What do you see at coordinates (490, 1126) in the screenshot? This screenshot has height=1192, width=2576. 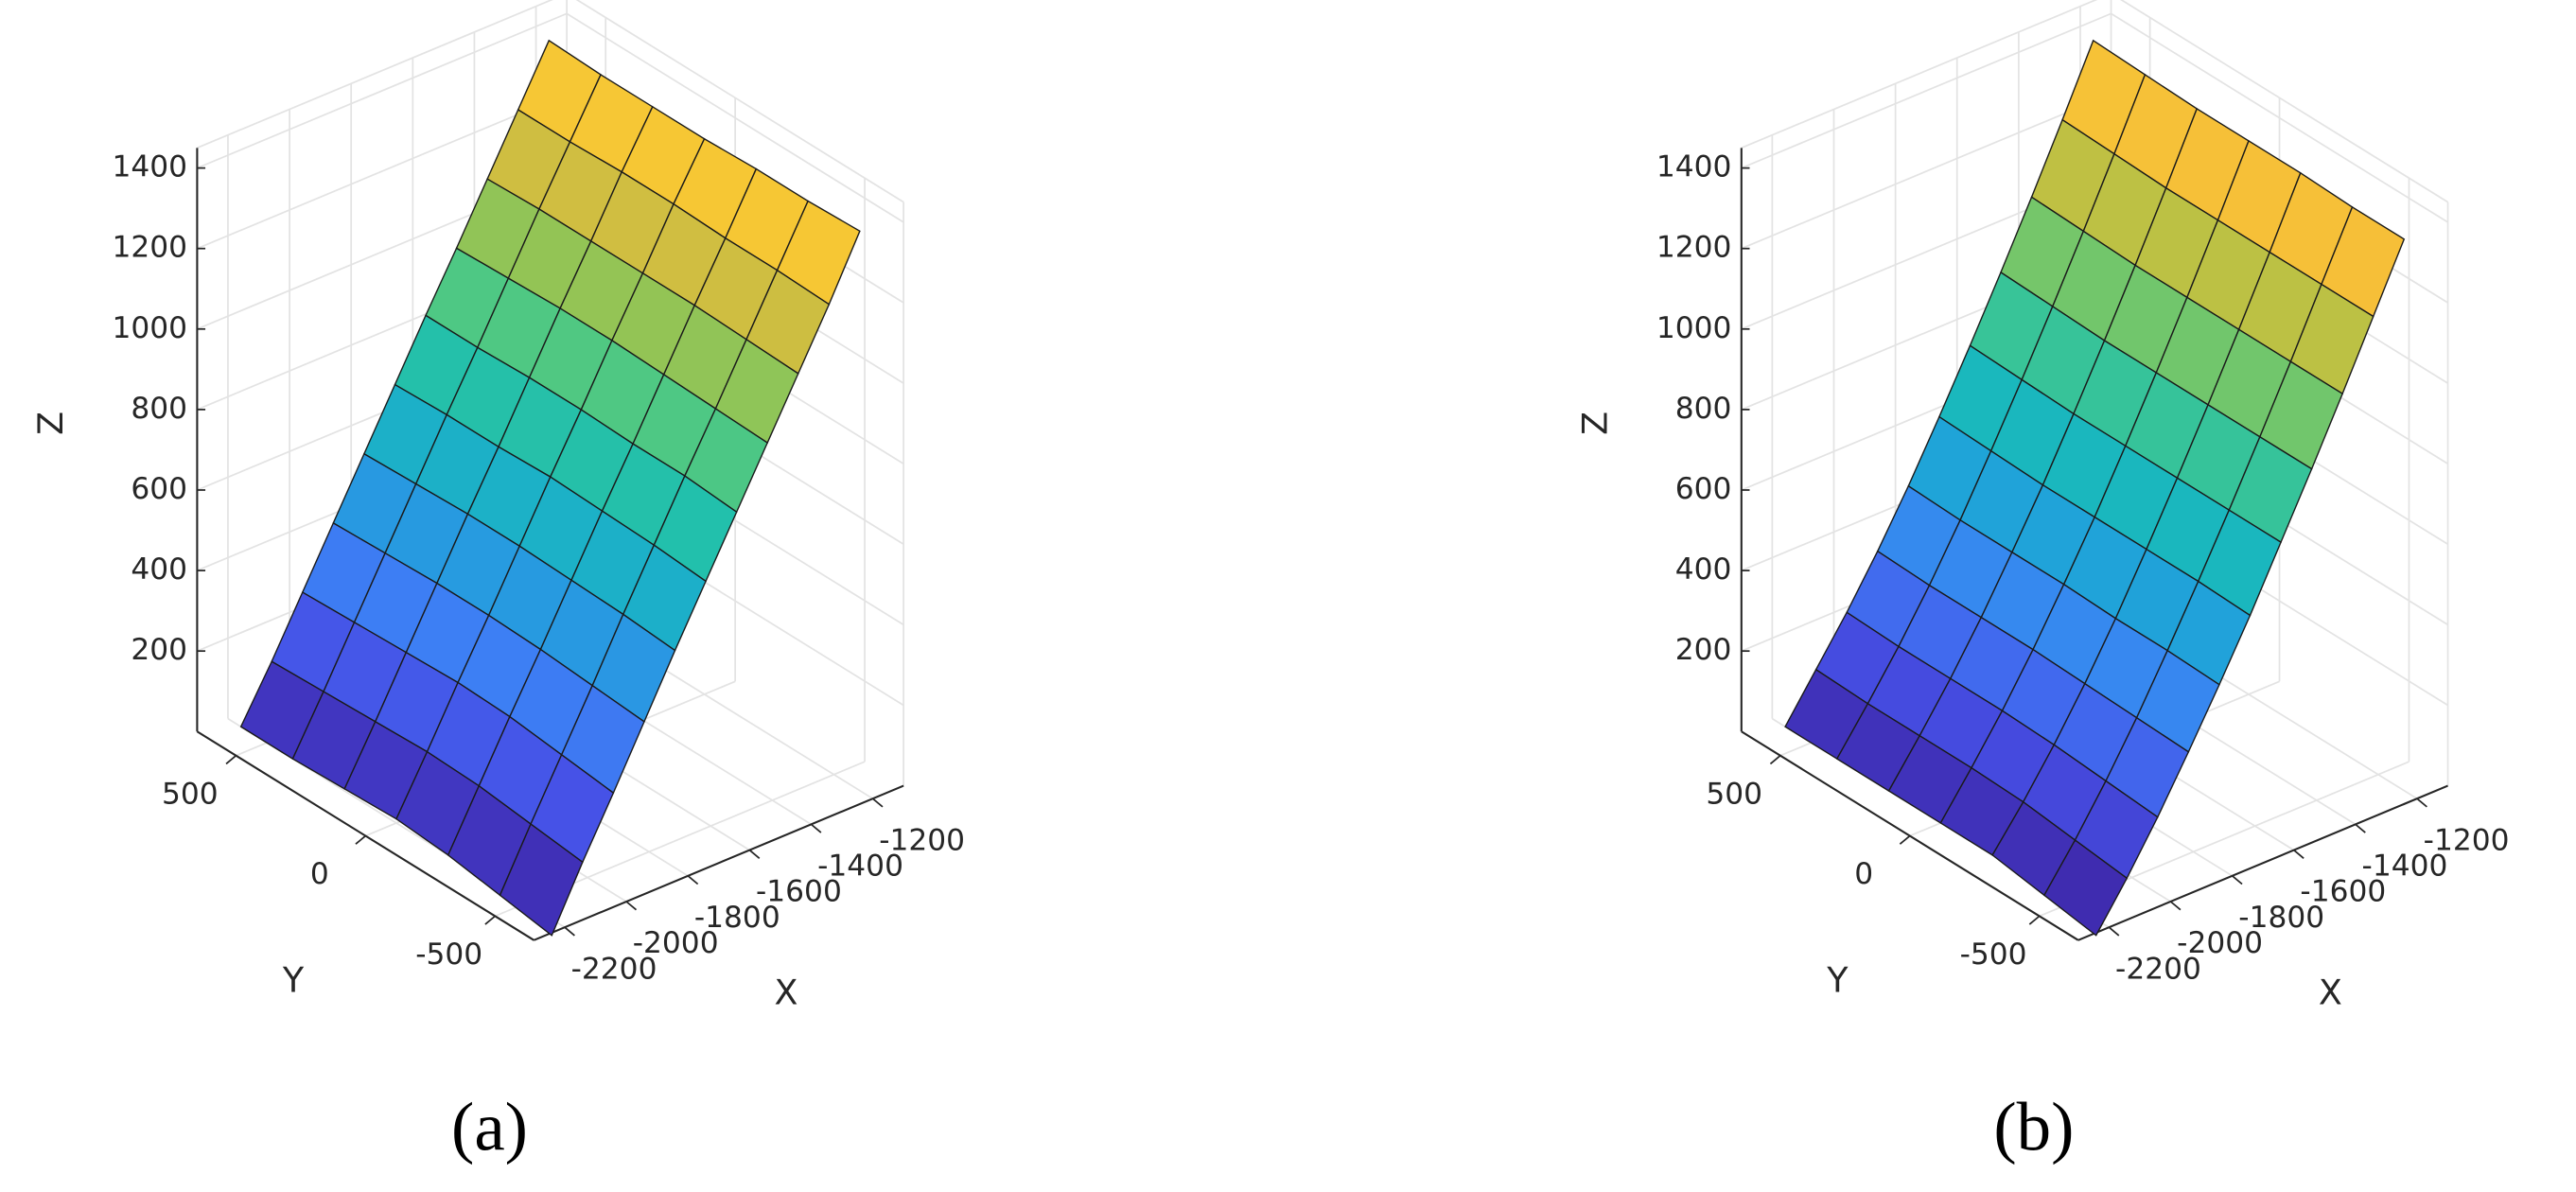 I see `panel-caption: (a)` at bounding box center [490, 1126].